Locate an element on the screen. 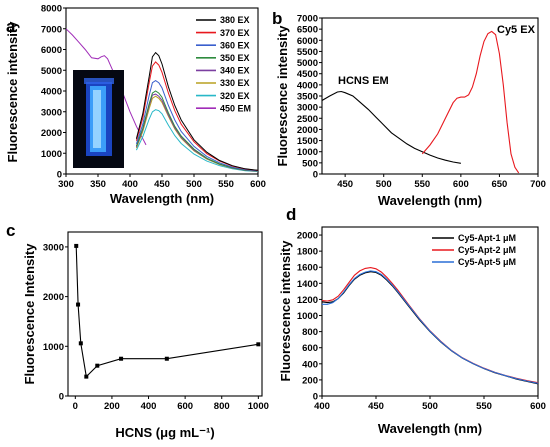 The width and height of the screenshot is (550, 447). y-axis-title-b: Fluorescence intensity is located at coordinates (282, 96).